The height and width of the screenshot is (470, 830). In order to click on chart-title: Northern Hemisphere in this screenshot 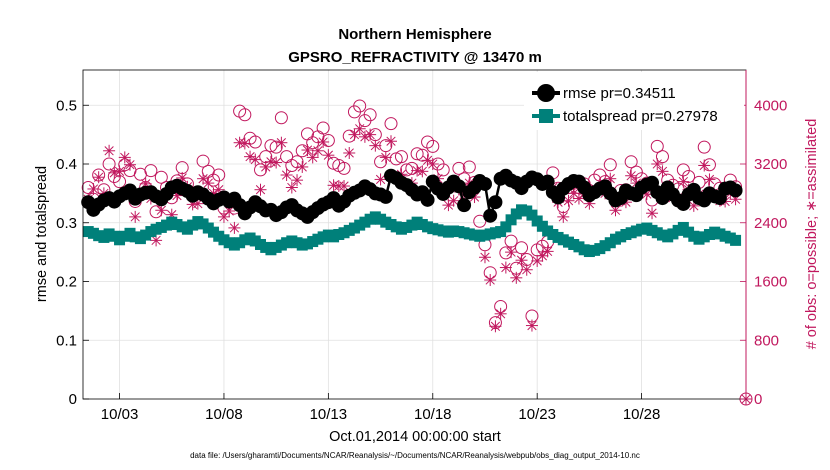, I will do `click(414, 34)`.